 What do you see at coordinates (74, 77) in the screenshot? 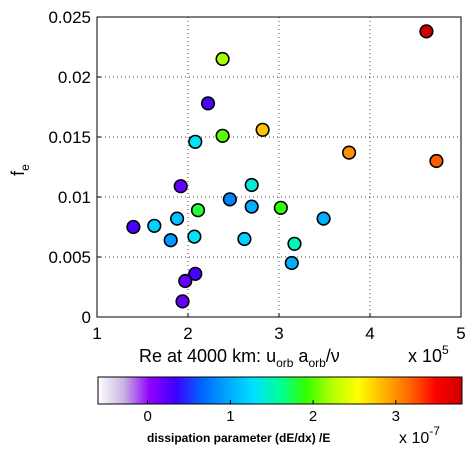
I see `y-tick-label: 0.02` at bounding box center [74, 77].